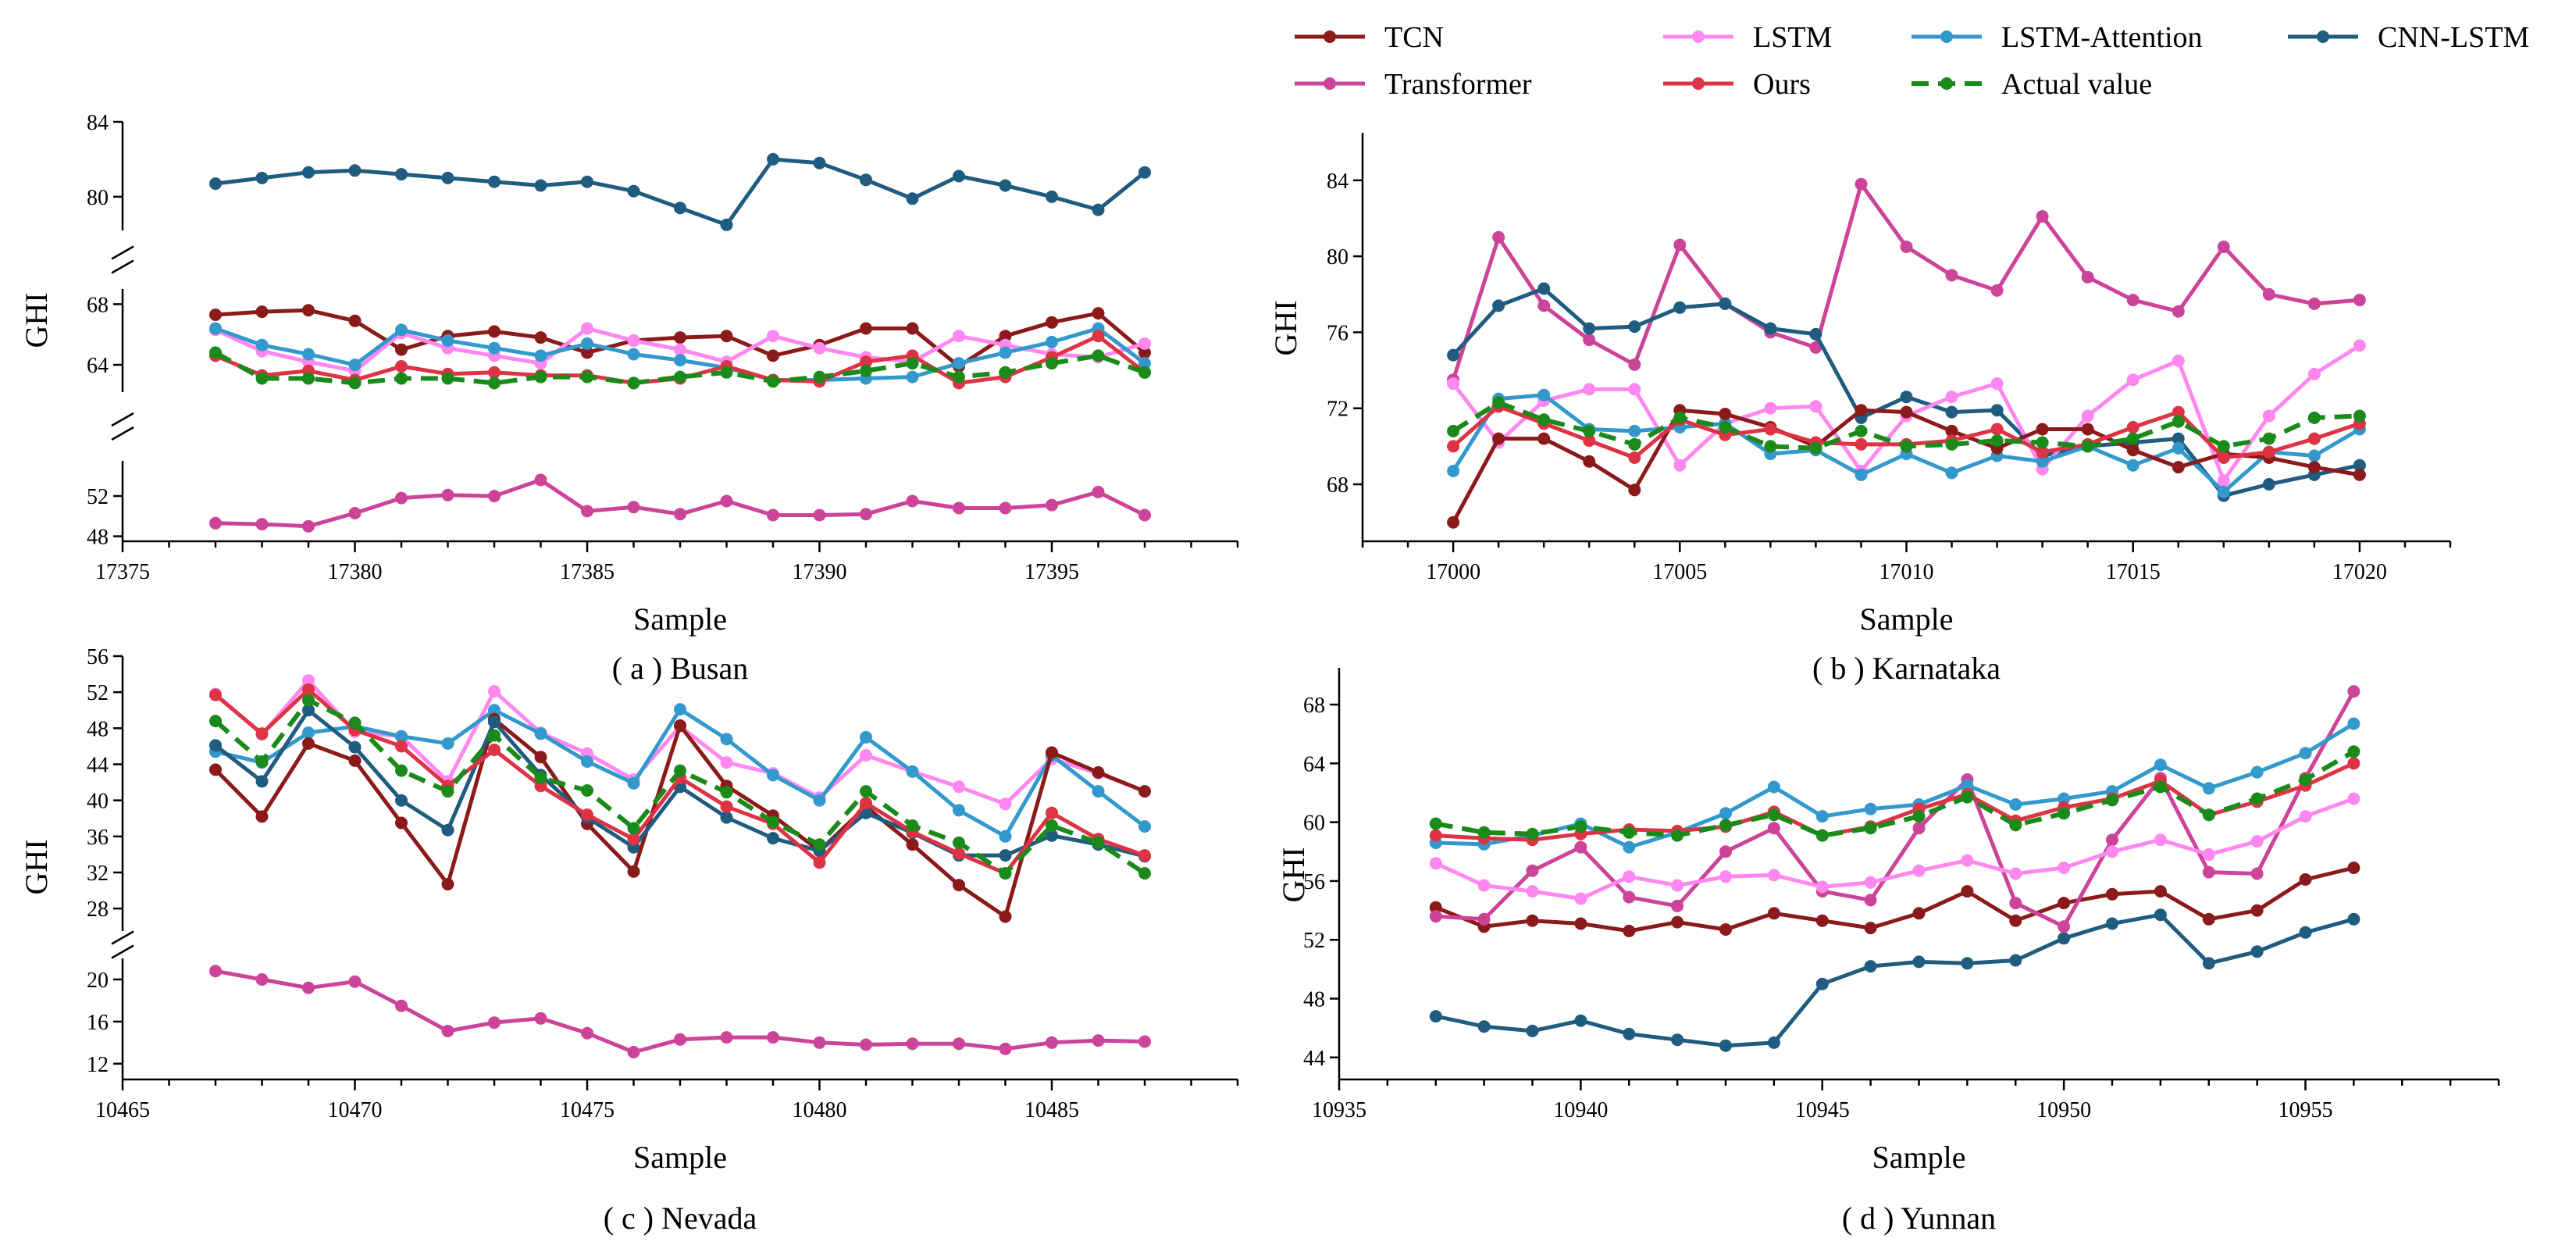 This screenshot has height=1256, width=2576. What do you see at coordinates (1737, 84) in the screenshot?
I see `legend-item-ours: Ours` at bounding box center [1737, 84].